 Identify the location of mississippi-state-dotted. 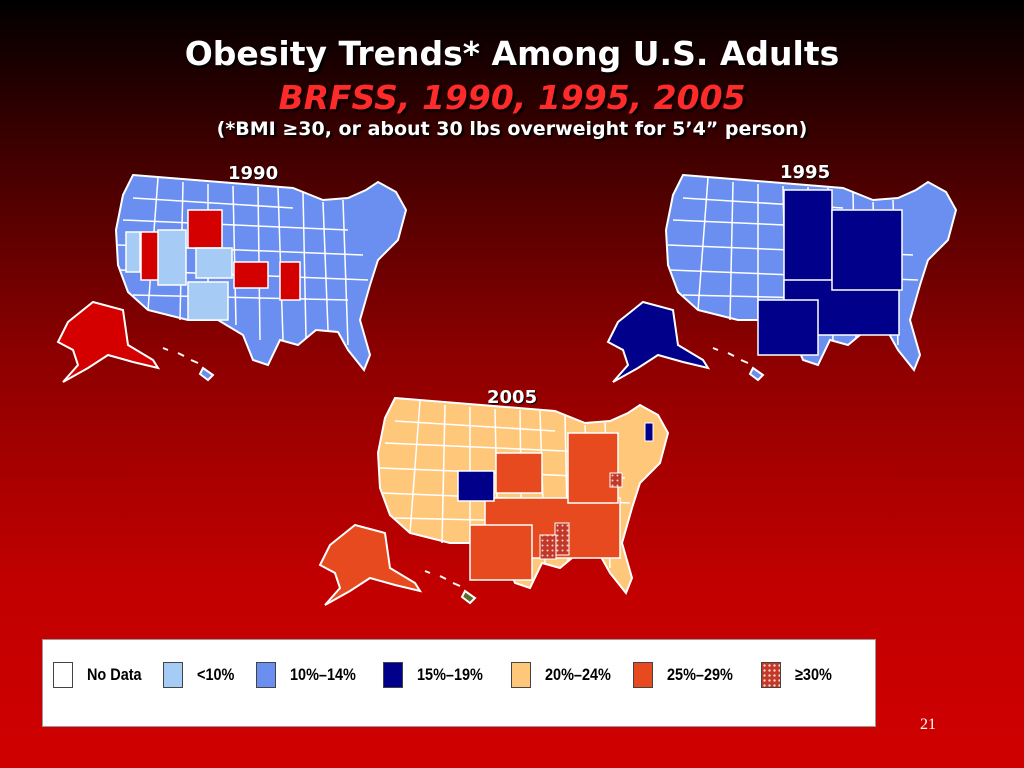
(562, 539).